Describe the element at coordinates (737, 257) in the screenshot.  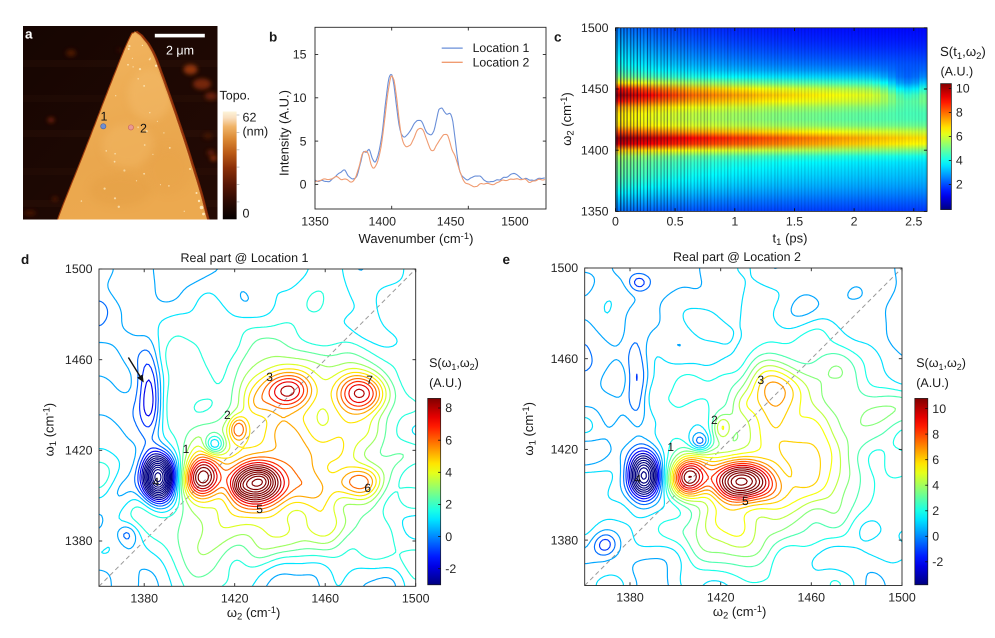
I see `svg-text: Real part @ Location 2` at that location.